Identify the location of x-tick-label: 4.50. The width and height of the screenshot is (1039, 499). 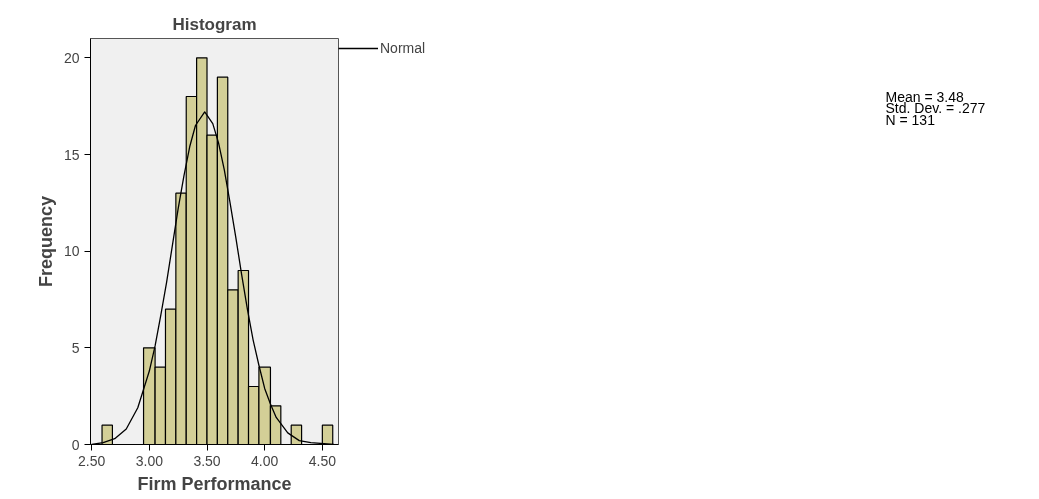
(322, 460).